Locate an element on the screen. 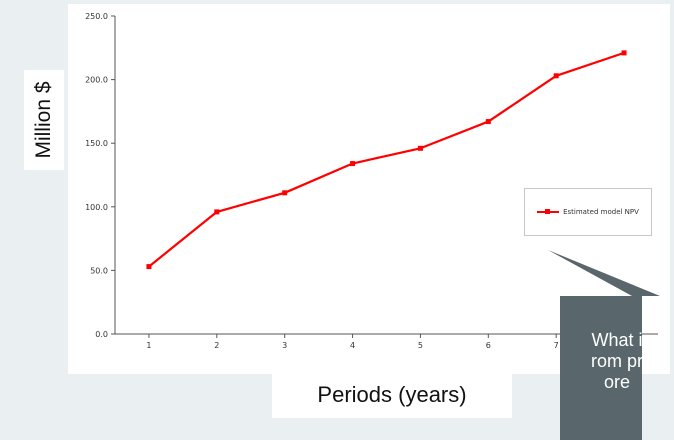 The image size is (674, 440). callout-line-2: rom pr is located at coordinates (616, 361).